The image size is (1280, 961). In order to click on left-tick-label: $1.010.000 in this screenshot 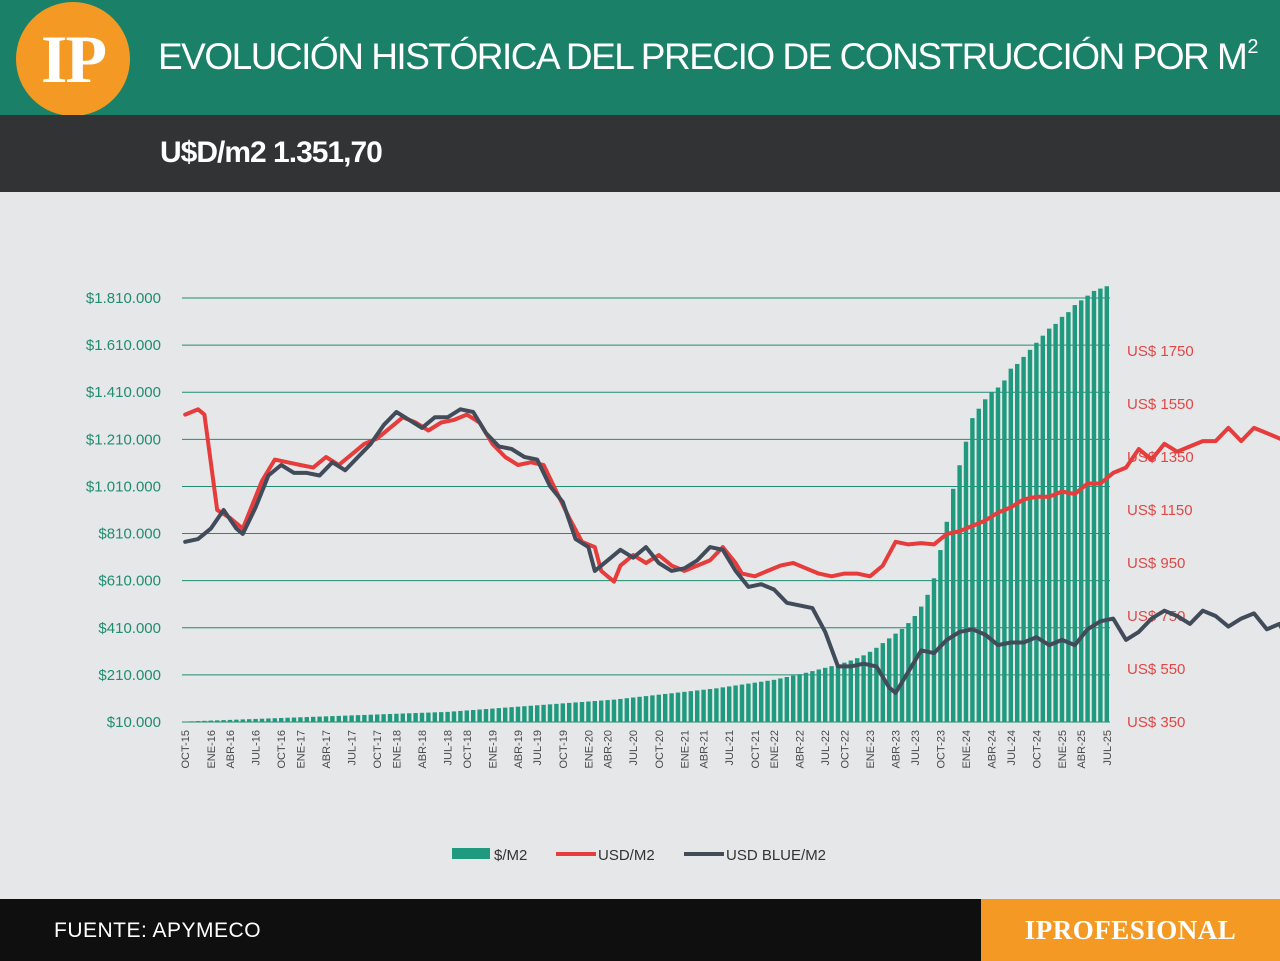, I will do `click(123, 486)`.